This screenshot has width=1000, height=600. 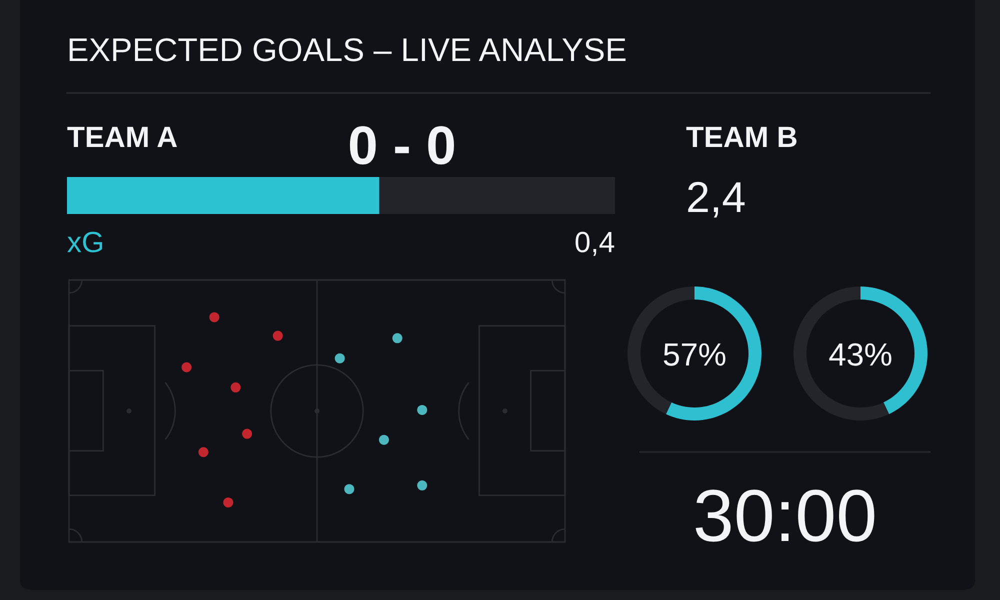 I want to click on text: TEAM A, so click(x=122, y=136).